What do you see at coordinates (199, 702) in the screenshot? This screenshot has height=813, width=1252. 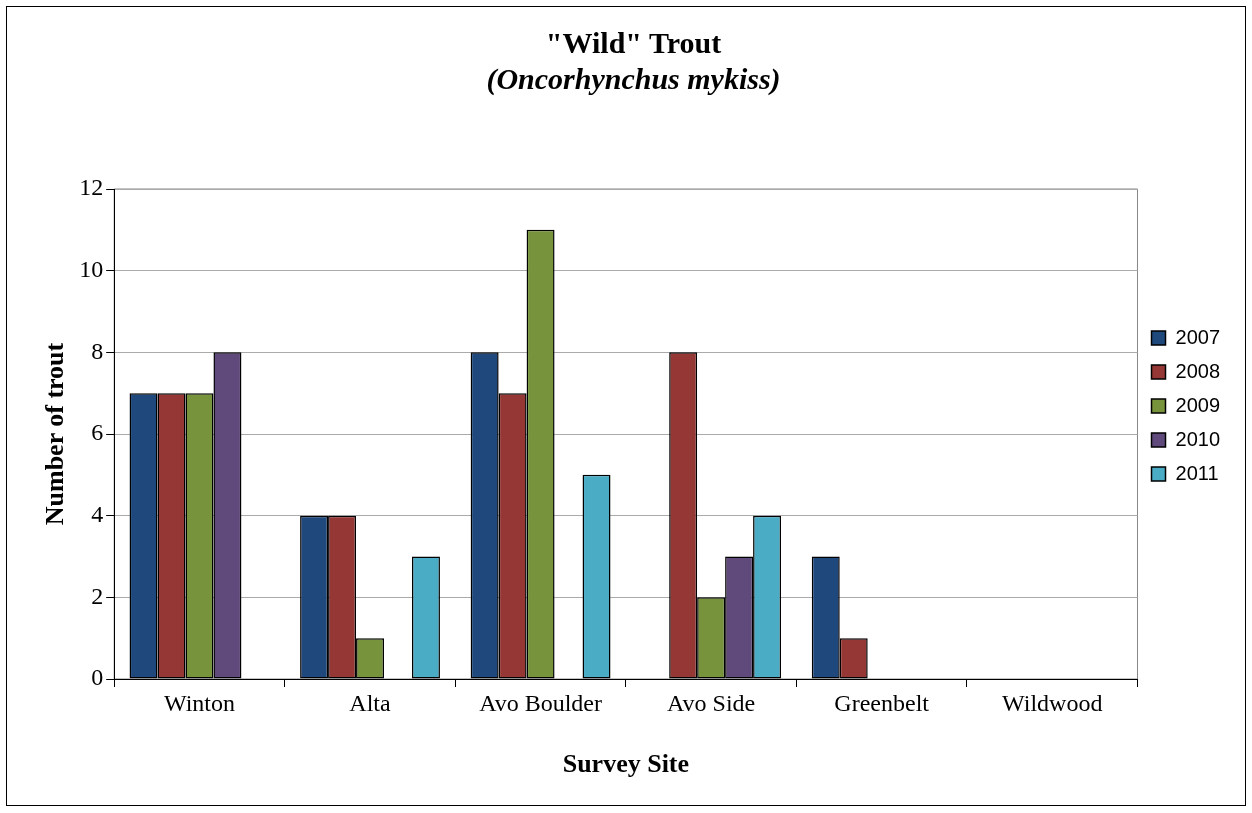 I see `x-tick-label: Winton` at bounding box center [199, 702].